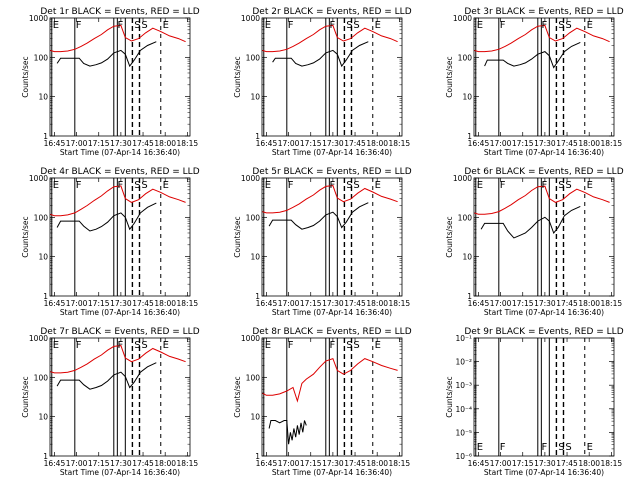 This screenshot has width=640, height=480. I want to click on panel-title: Det 4r BLACK = Events, RED = LLD, so click(119, 172).